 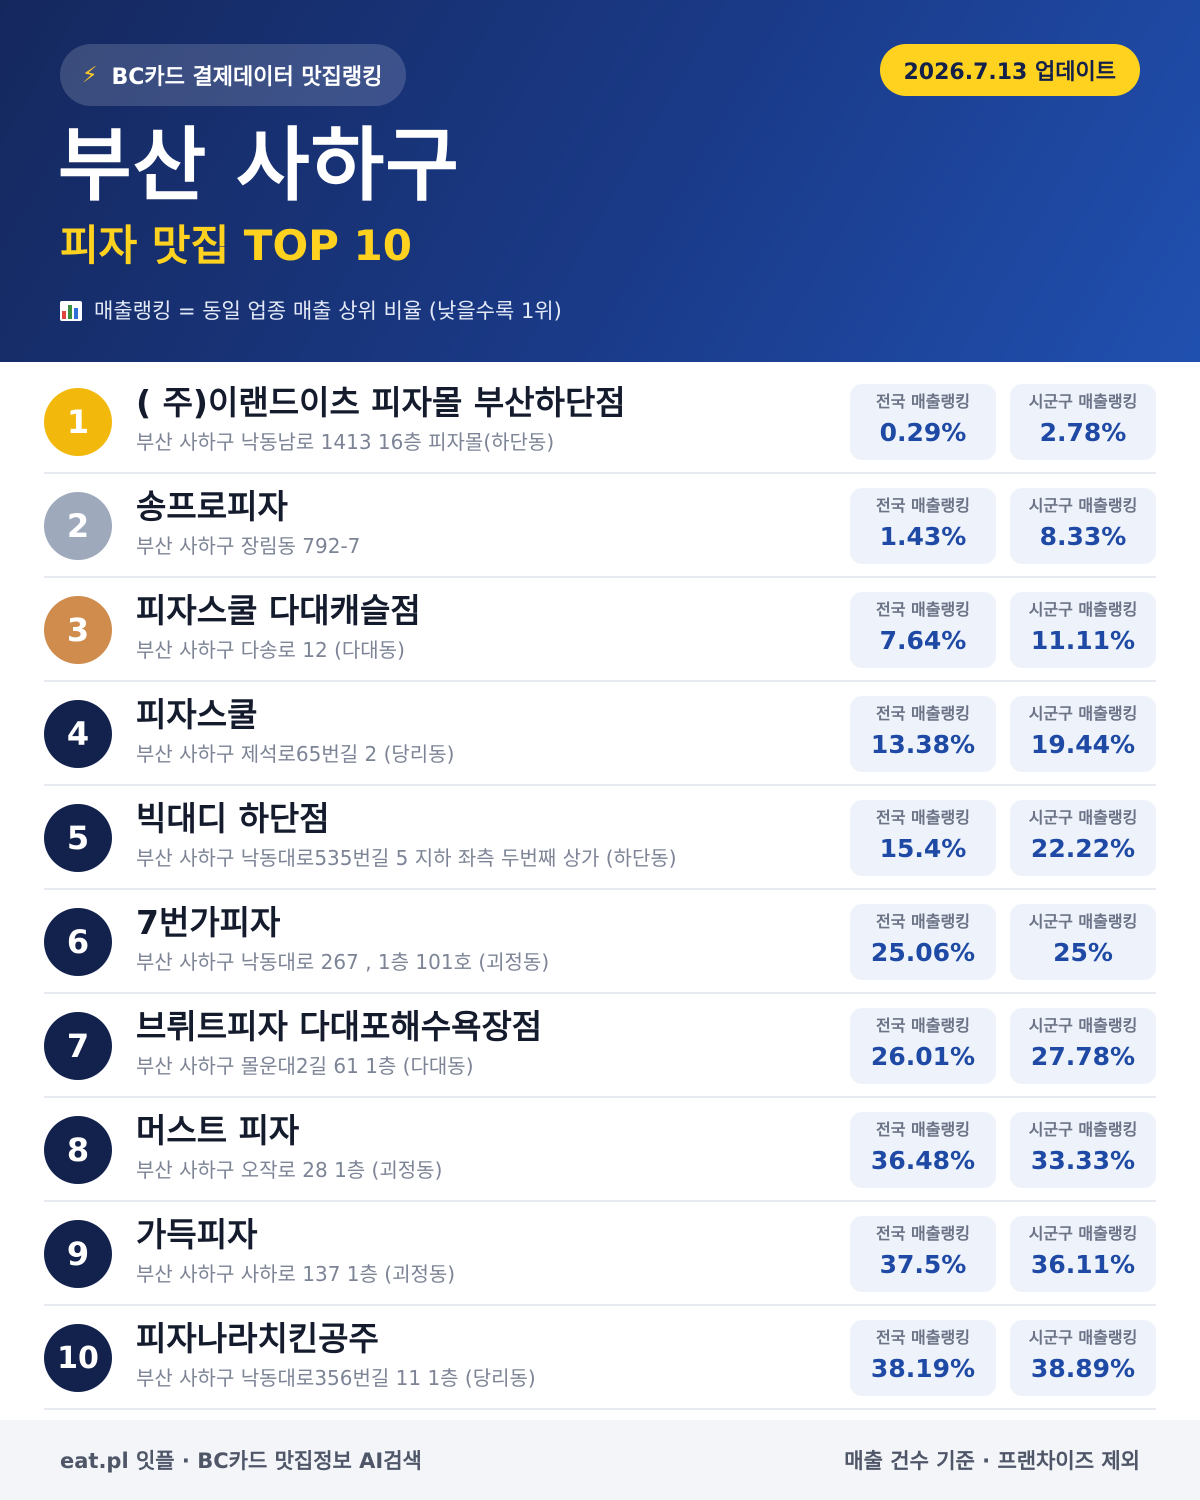 I want to click on rank-badge: 10, so click(x=78, y=1358).